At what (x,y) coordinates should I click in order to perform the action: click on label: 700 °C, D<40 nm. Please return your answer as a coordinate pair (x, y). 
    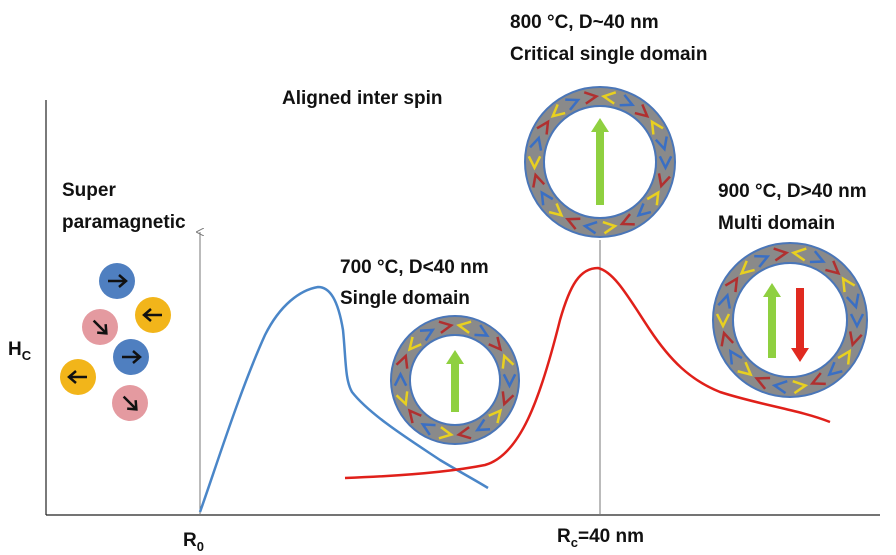
    Looking at the image, I should click on (414, 267).